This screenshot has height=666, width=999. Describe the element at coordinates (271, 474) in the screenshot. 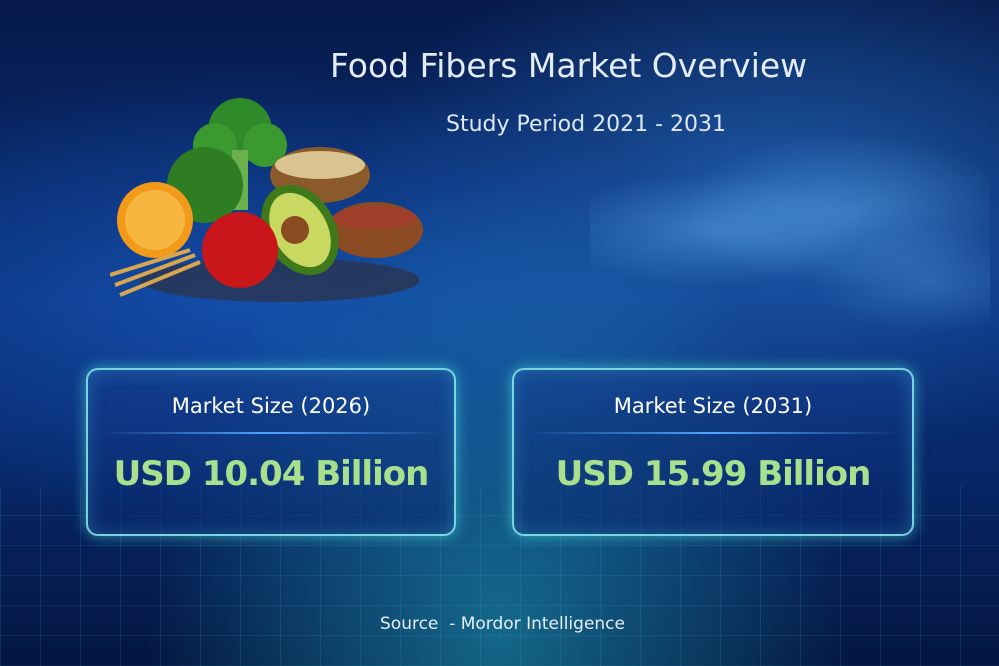

I see `card-value: USD 10.04 Billion` at that location.